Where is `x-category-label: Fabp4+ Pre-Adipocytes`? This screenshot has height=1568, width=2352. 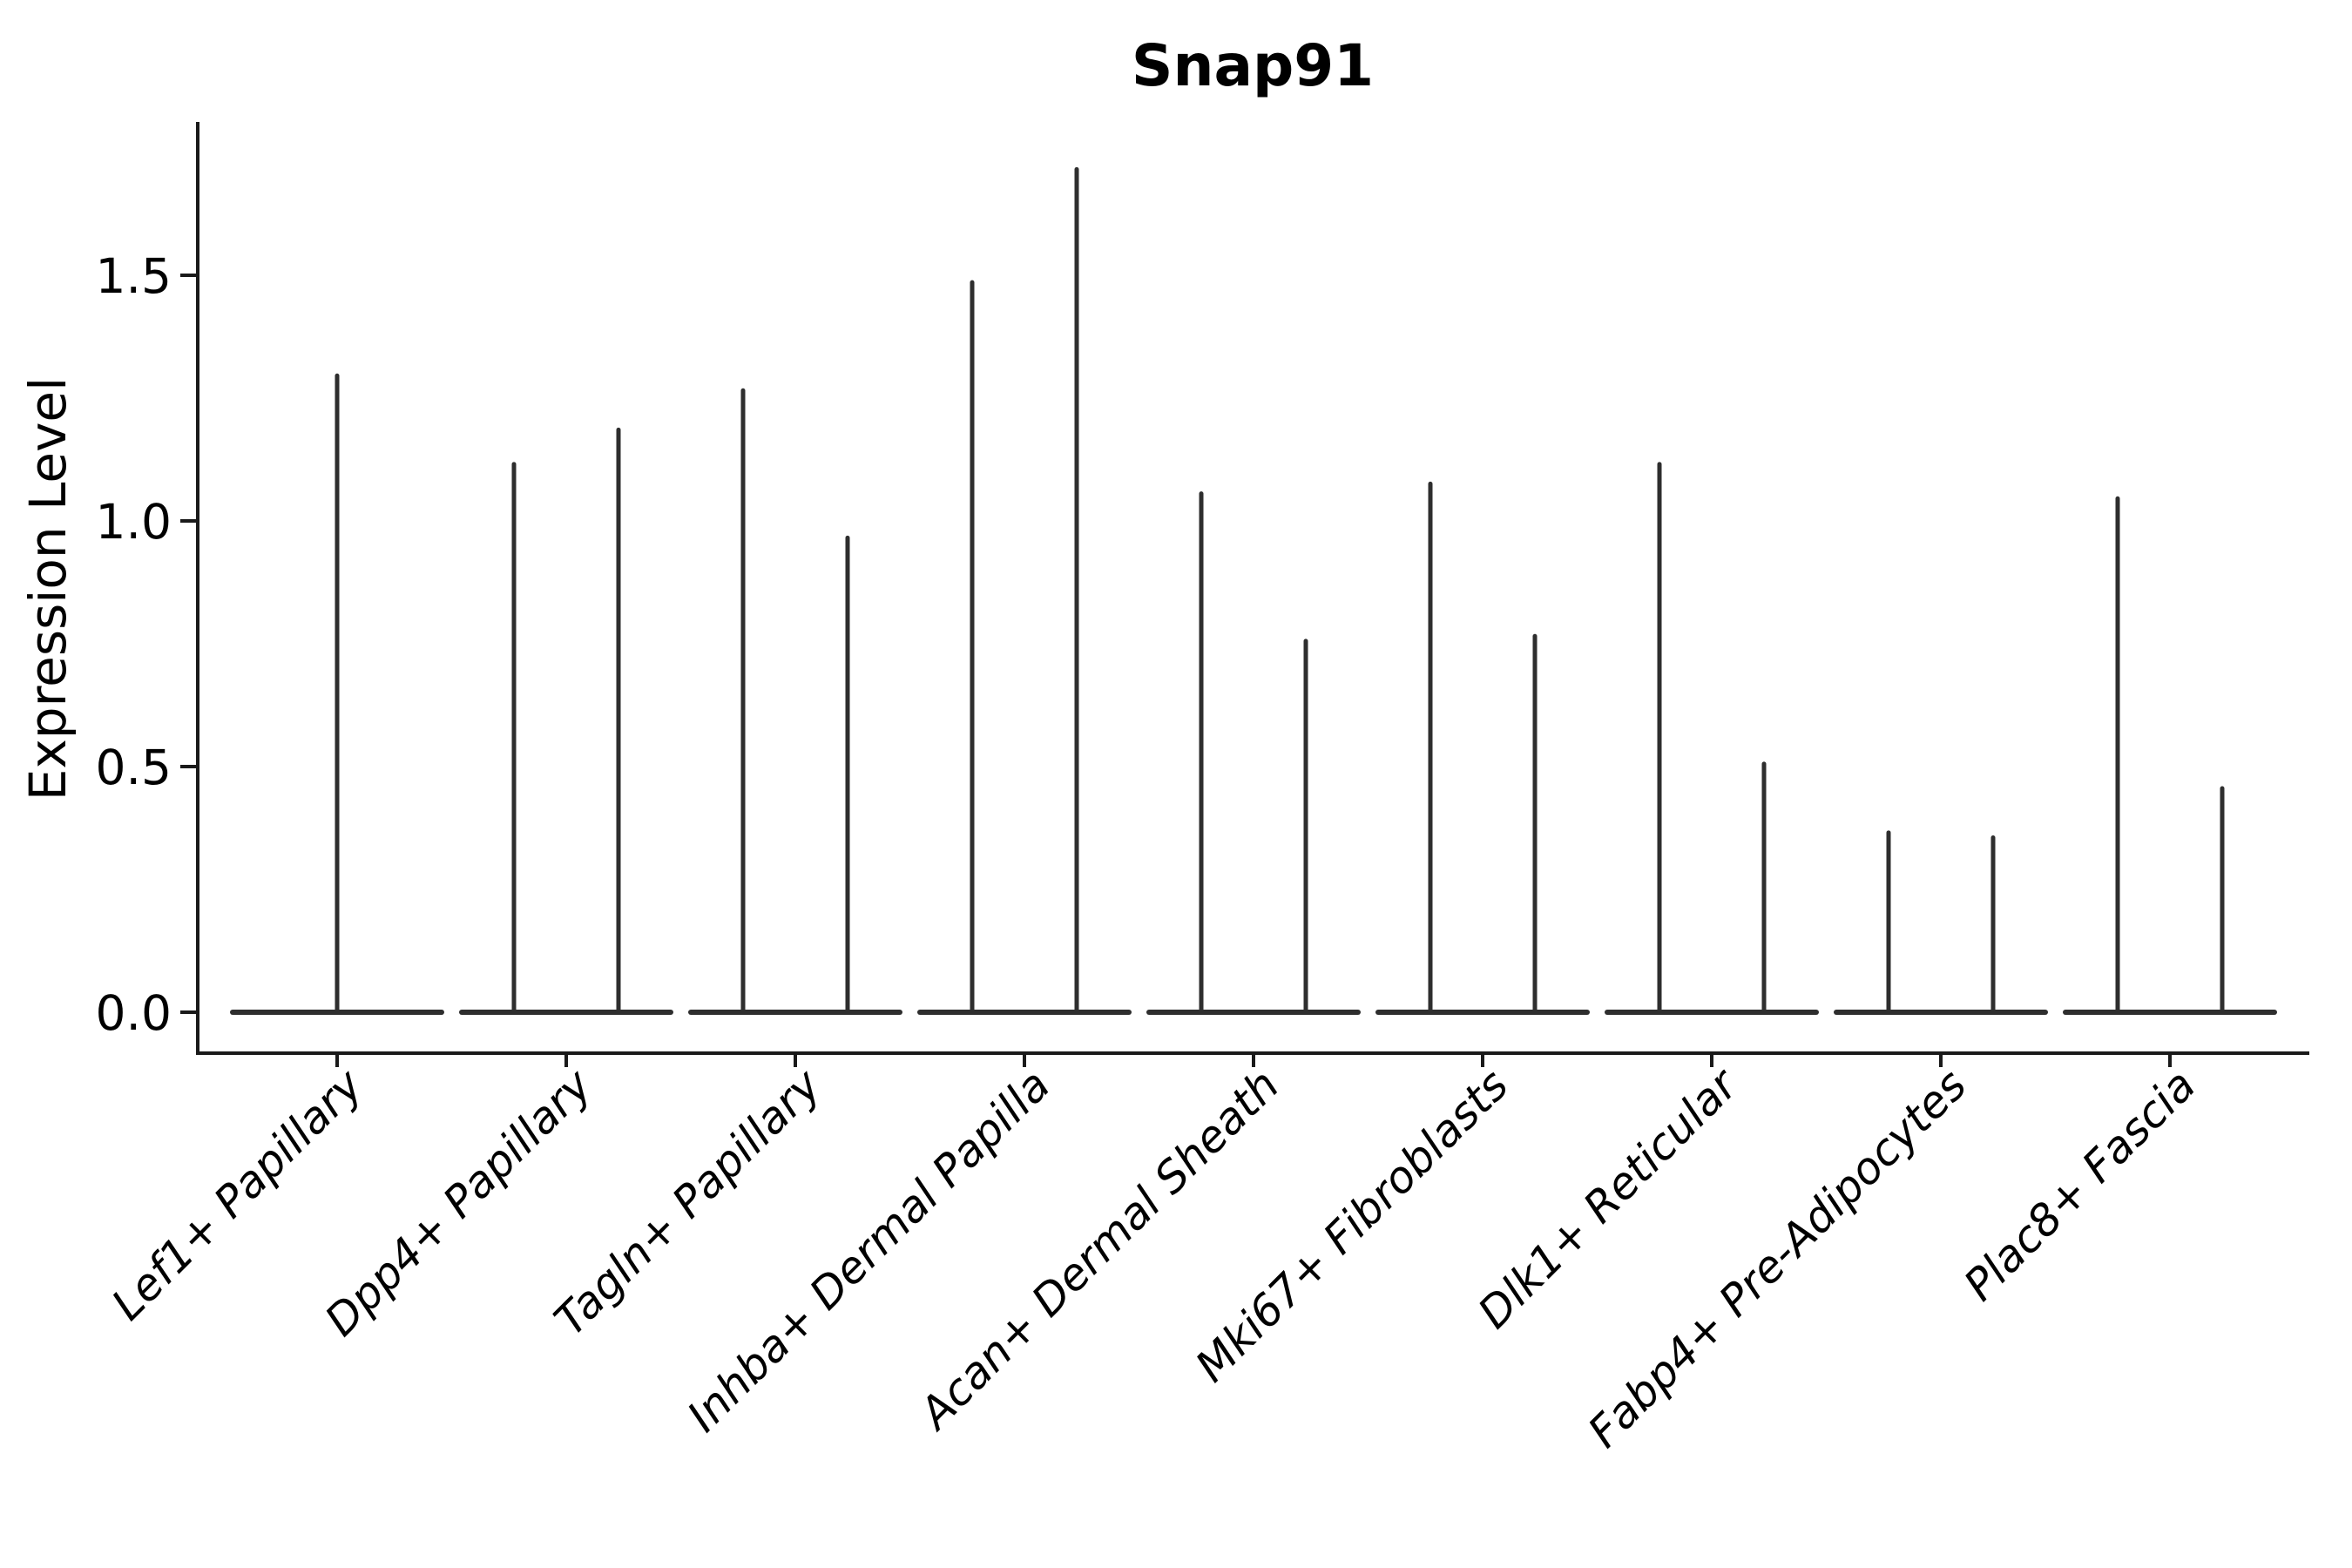
x-category-label: Fabp4+ Pre-Adipocytes is located at coordinates (1777, 1258).